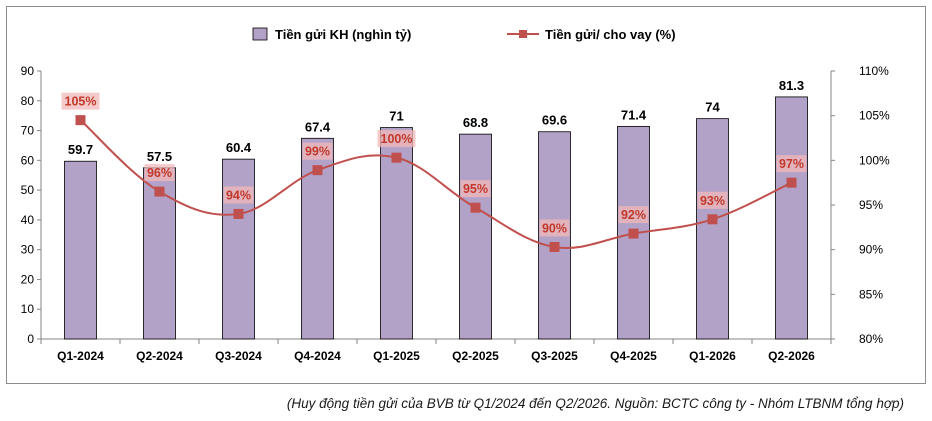  I want to click on legend-line-marker, so click(523, 34).